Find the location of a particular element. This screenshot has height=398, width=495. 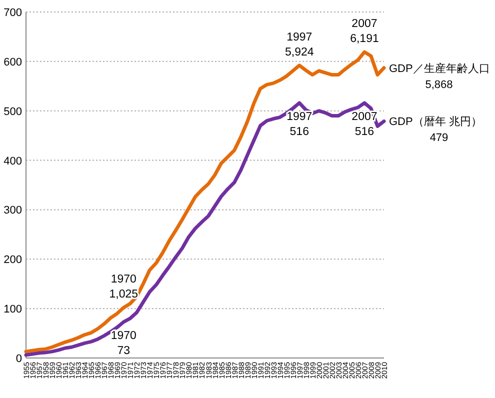

series-label: GDP／生産年齢人口 is located at coordinates (439, 68).